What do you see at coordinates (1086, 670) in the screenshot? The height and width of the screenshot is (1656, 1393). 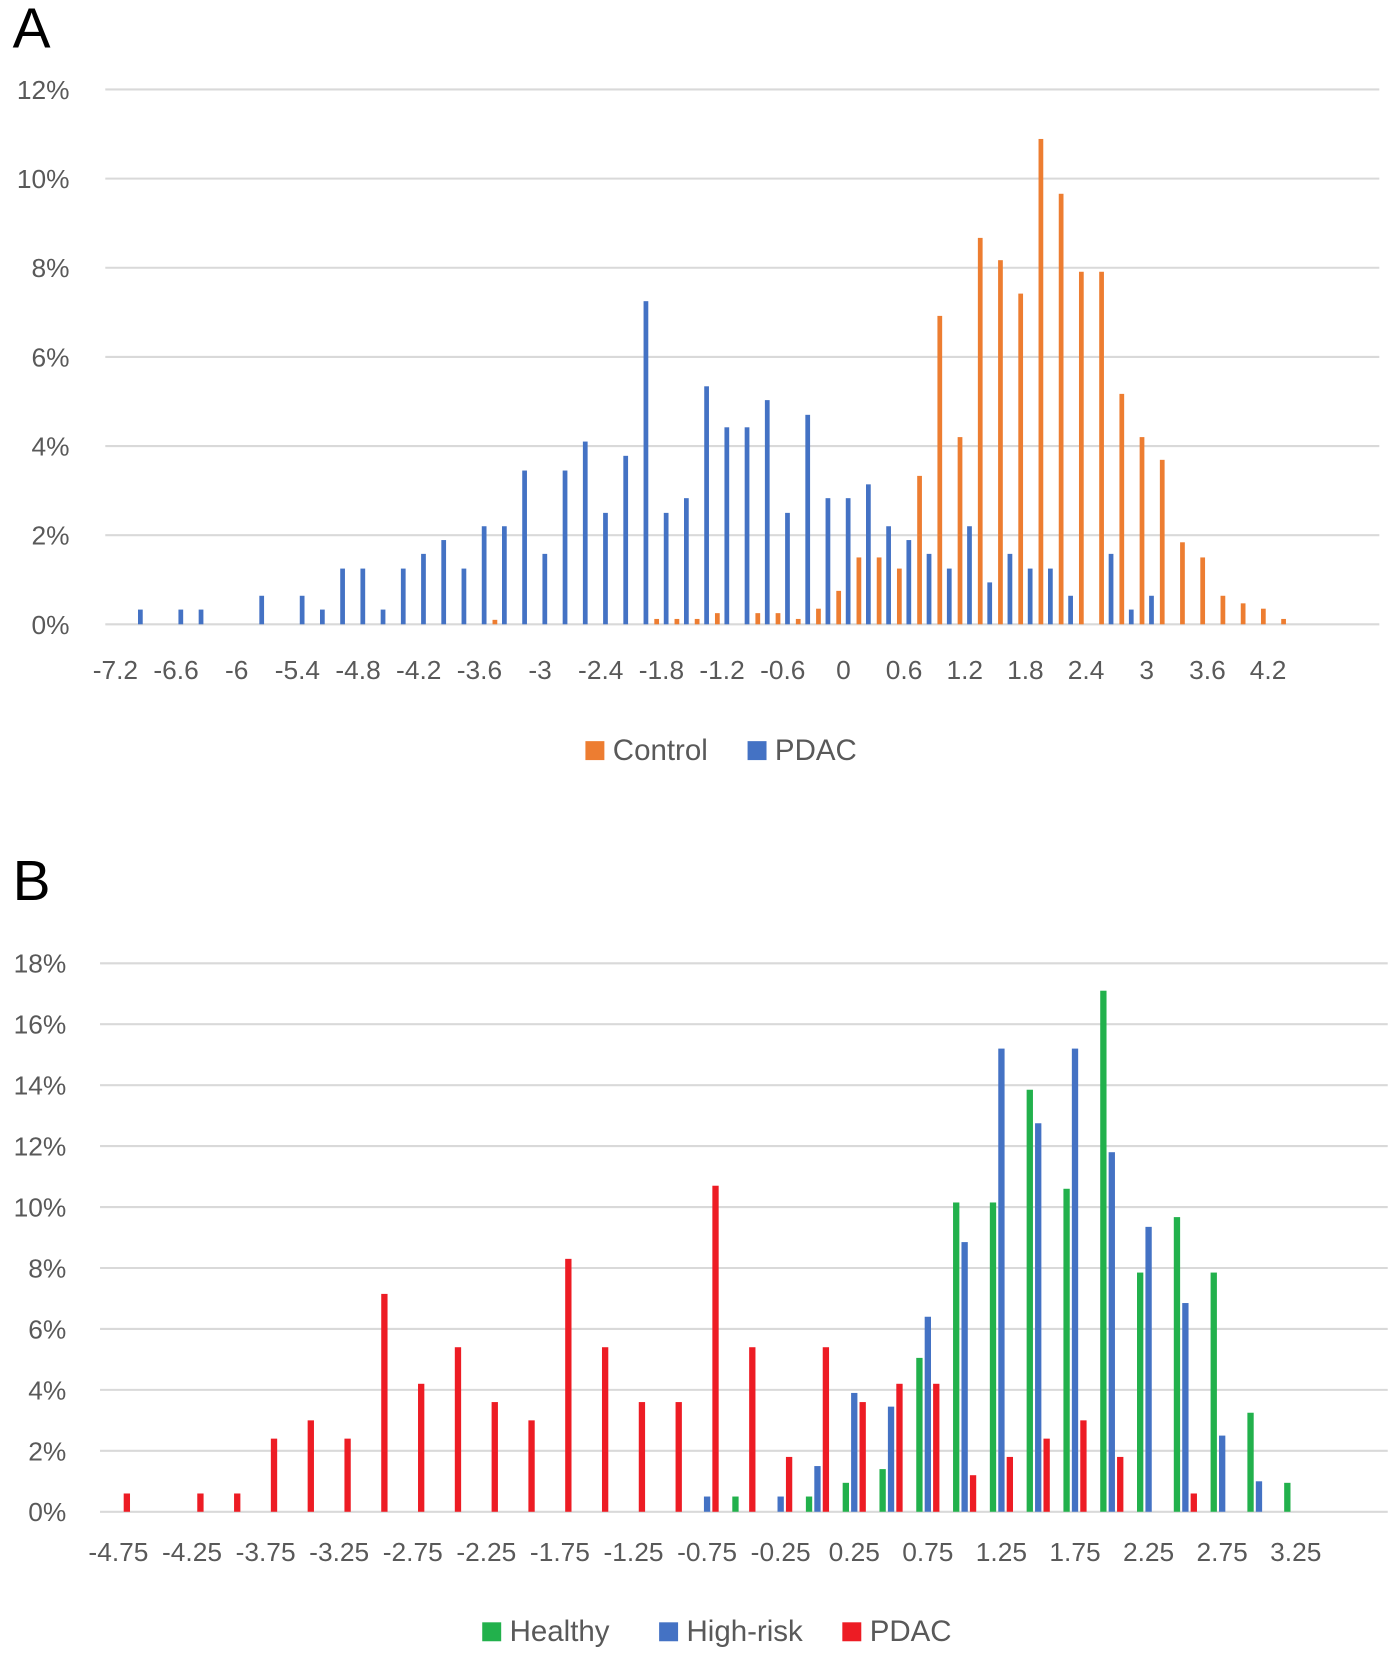 I see `x-tick-label: 2.4` at bounding box center [1086, 670].